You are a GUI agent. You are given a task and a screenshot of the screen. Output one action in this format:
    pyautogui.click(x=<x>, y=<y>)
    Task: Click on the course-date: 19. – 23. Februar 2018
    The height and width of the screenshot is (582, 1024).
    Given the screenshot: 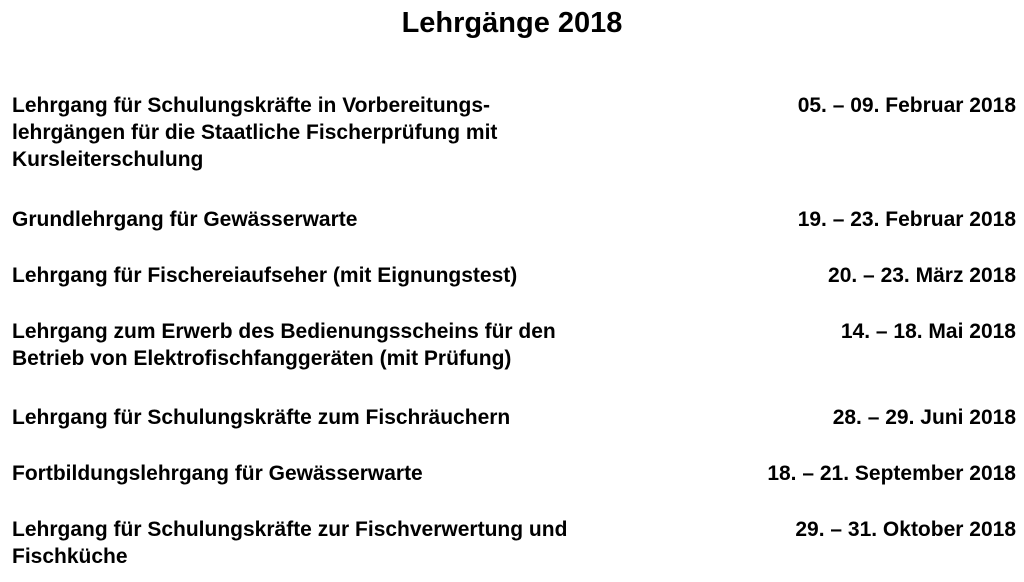 What is the action you would take?
    pyautogui.click(x=906, y=219)
    